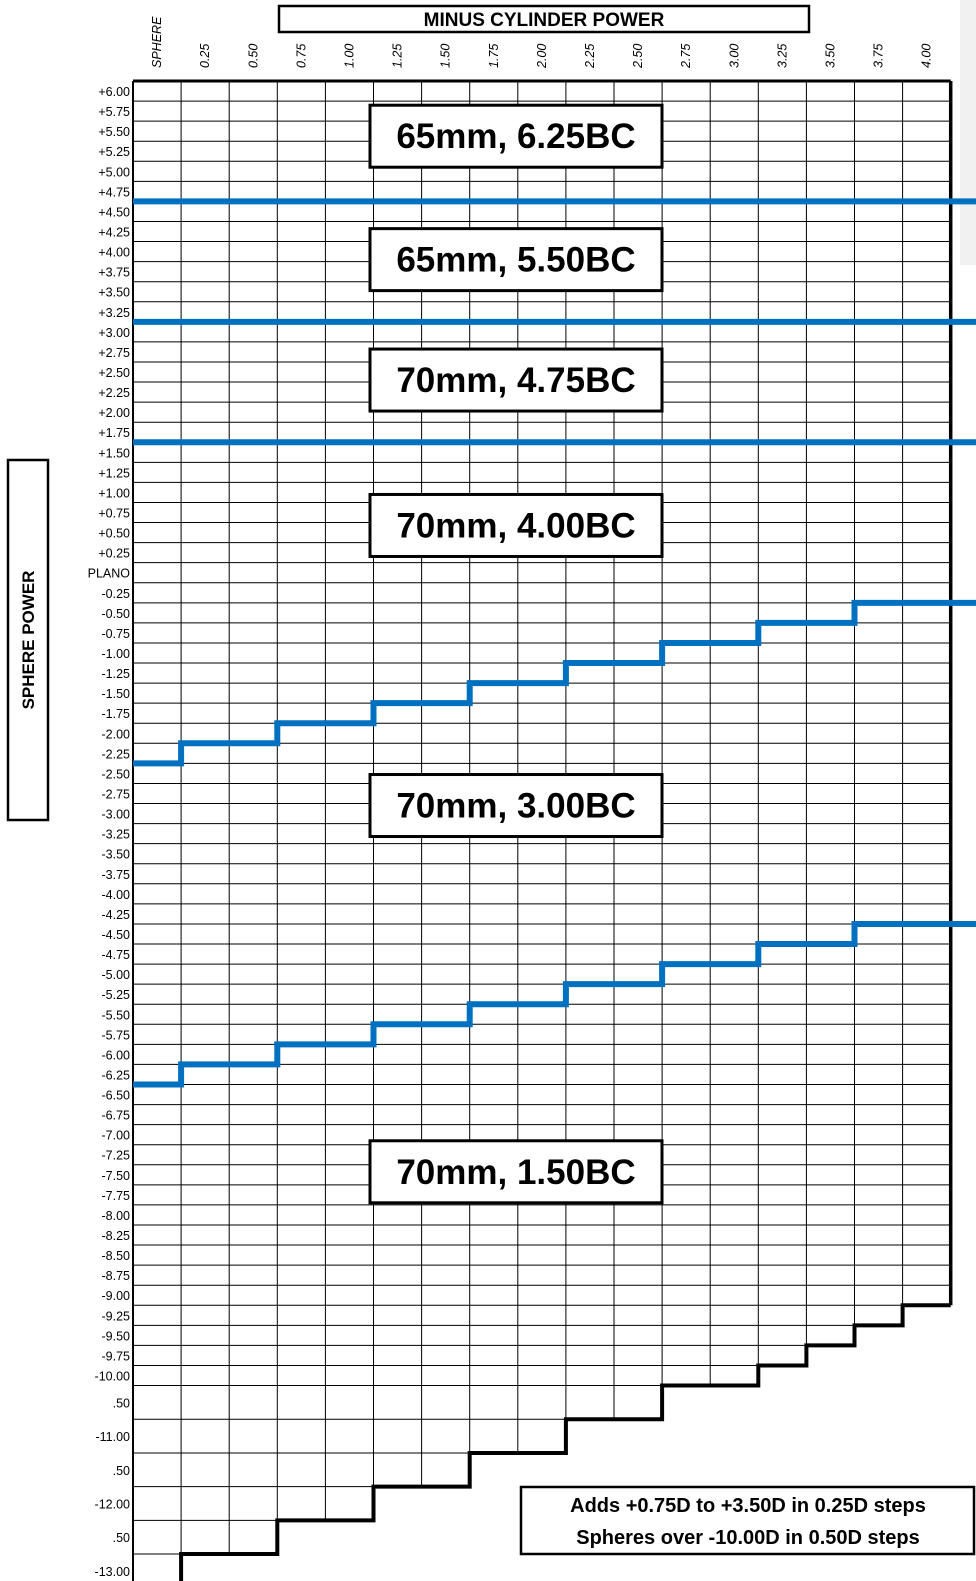 The height and width of the screenshot is (1581, 976). Describe the element at coordinates (301, 56) in the screenshot. I see `cylinder-tick-label: 0.75` at that location.